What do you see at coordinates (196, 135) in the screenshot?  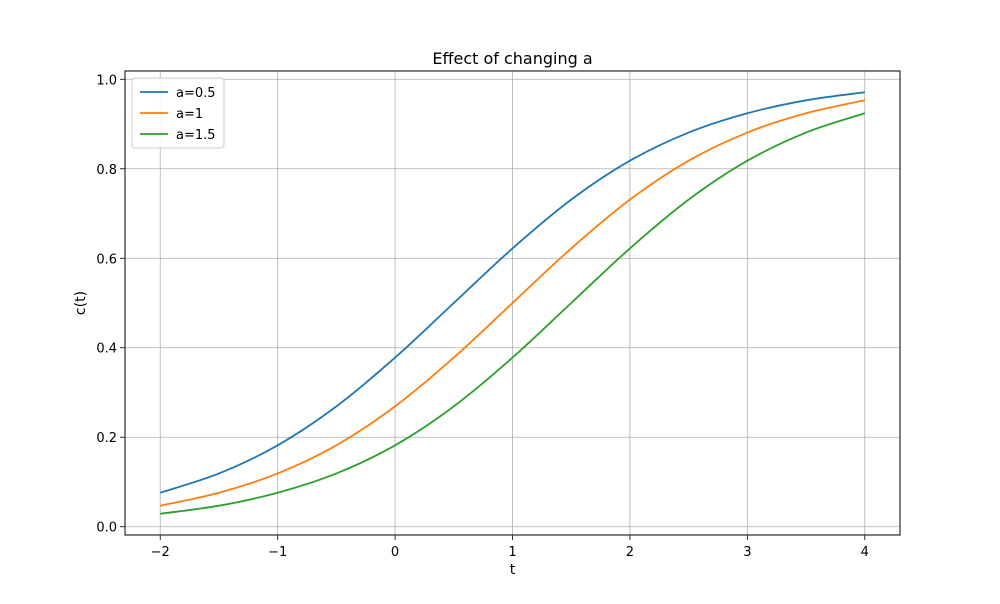 I see `legend-label-2: a=1.5` at bounding box center [196, 135].